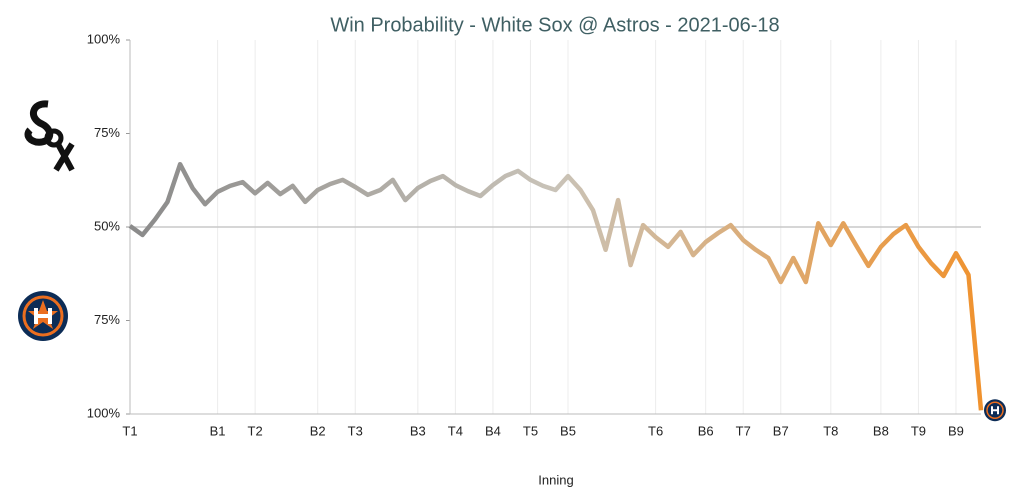  I want to click on x-tick-label: B2, so click(318, 430).